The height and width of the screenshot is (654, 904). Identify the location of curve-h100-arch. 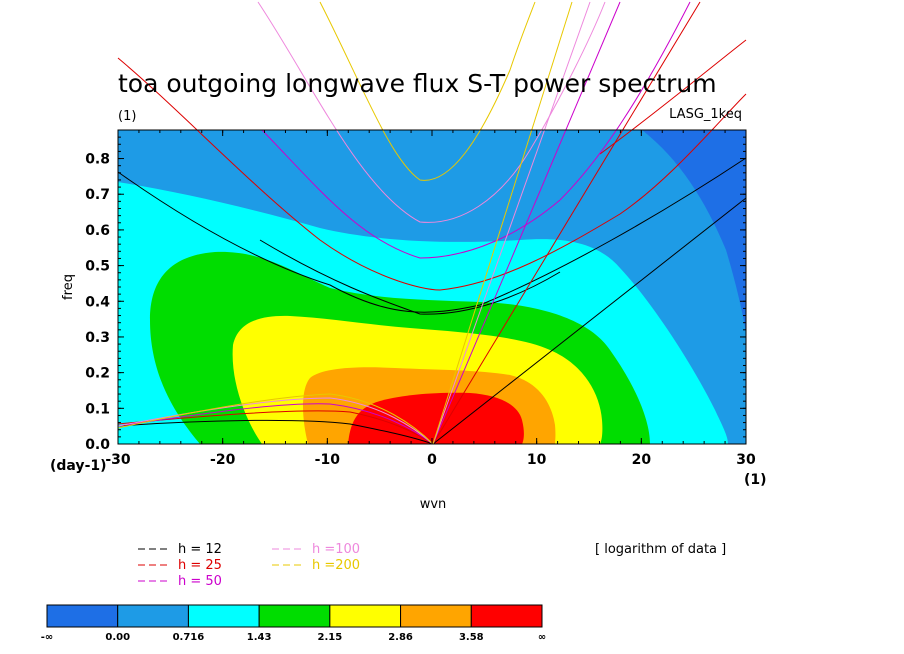
(431, 112).